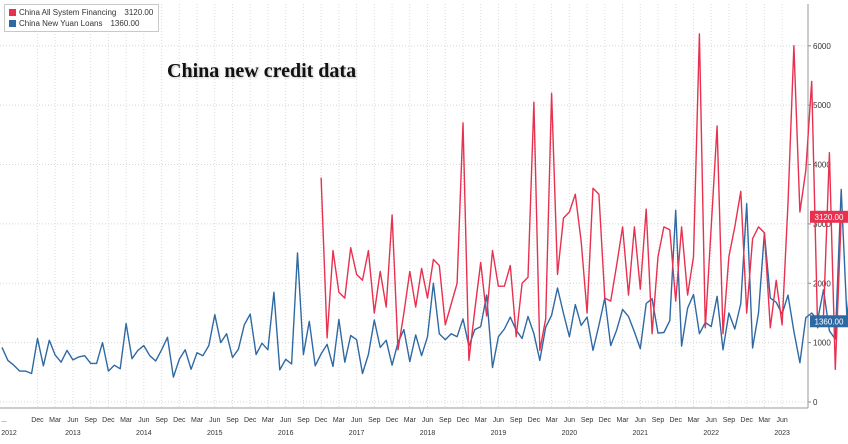 This screenshot has width=848, height=444. What do you see at coordinates (68, 12) in the screenshot?
I see `legend-label-financing: China All System Financing` at bounding box center [68, 12].